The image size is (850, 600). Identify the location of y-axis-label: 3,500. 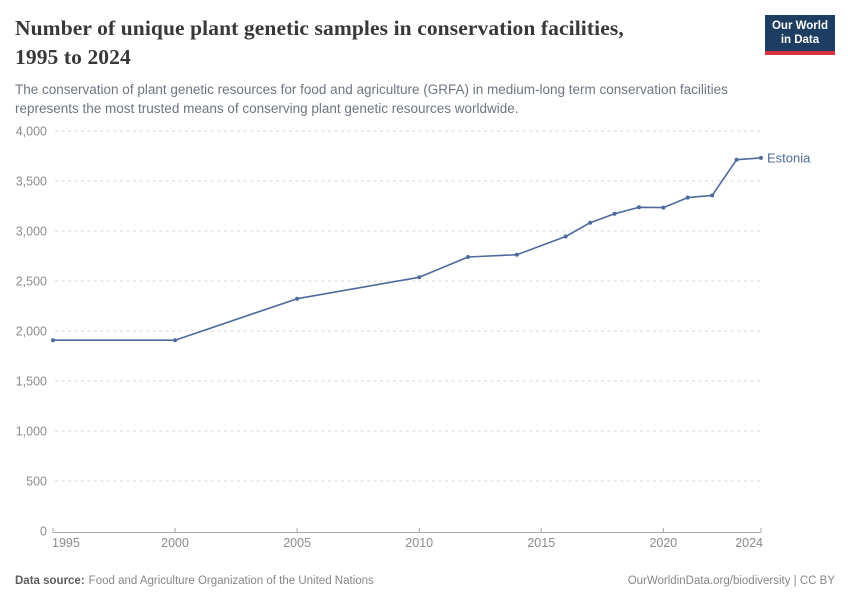
(31, 182).